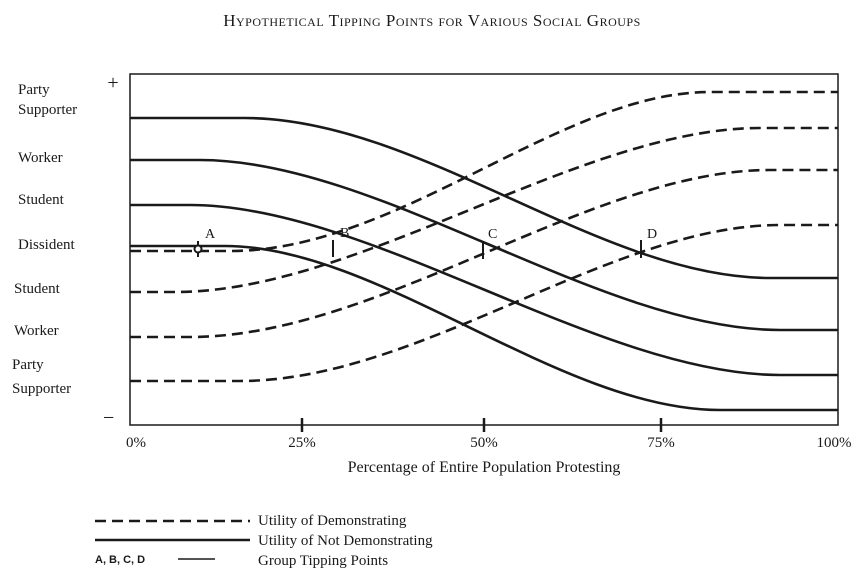  I want to click on point-label: C, so click(492, 234).